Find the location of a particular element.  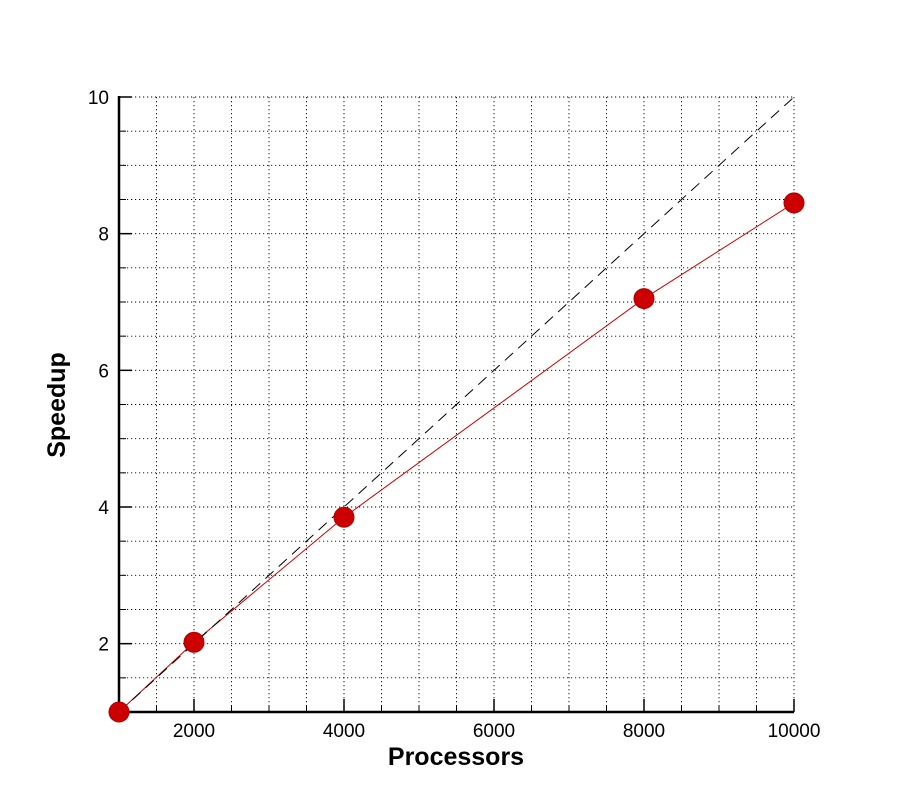

y-tick-label: 4 is located at coordinates (103, 508).